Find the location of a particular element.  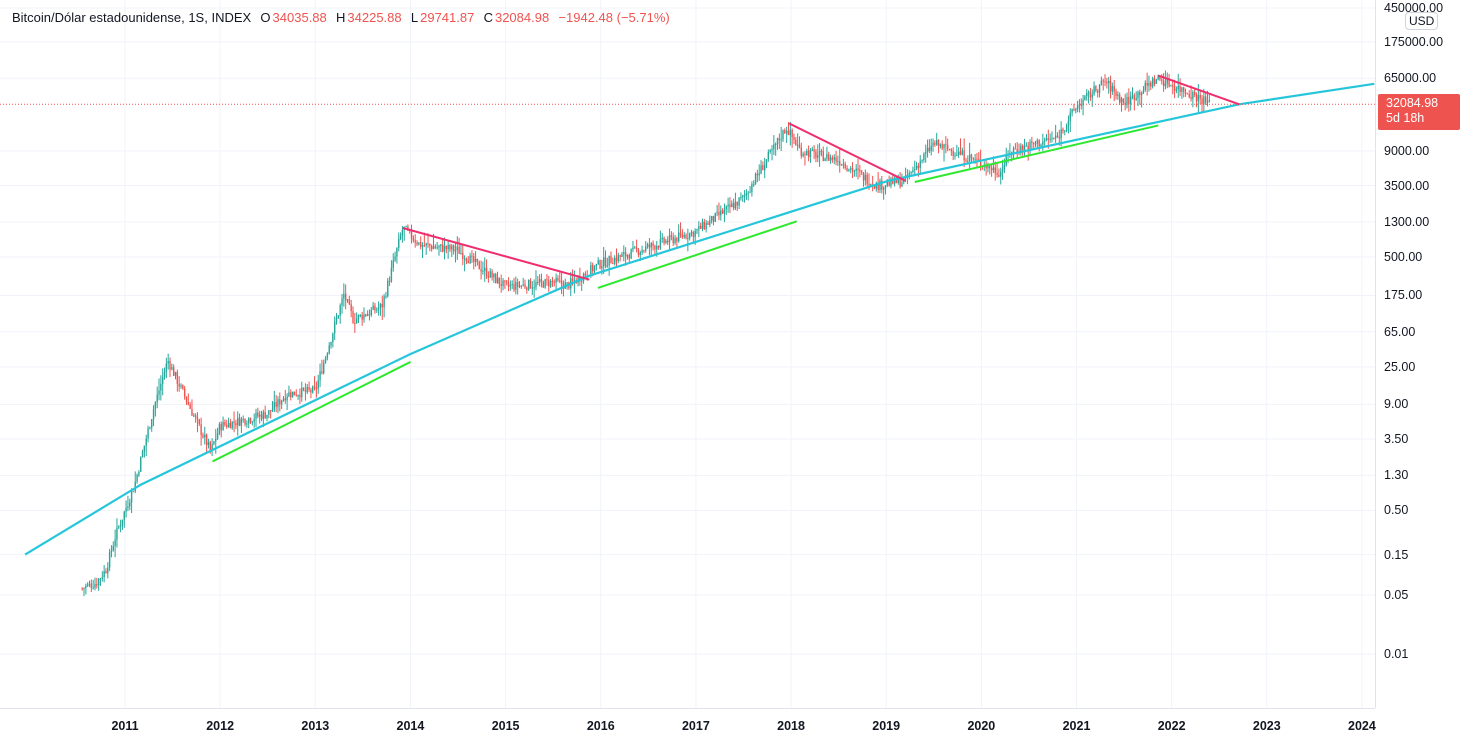

price-tick-label: 1300.00 is located at coordinates (1407, 221).